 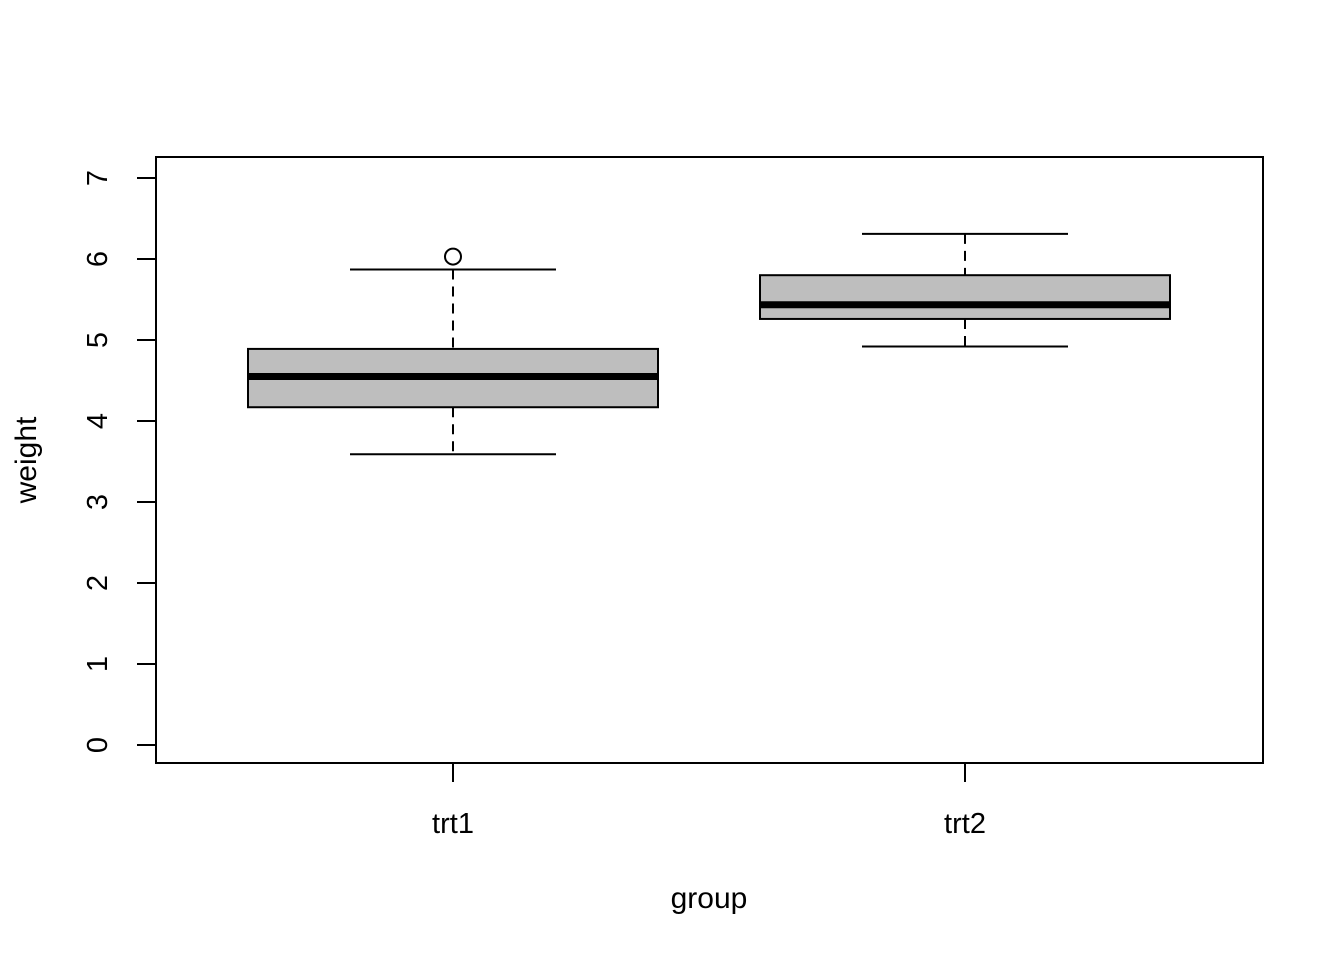 I want to click on y-tick-label: 5, so click(x=98, y=340).